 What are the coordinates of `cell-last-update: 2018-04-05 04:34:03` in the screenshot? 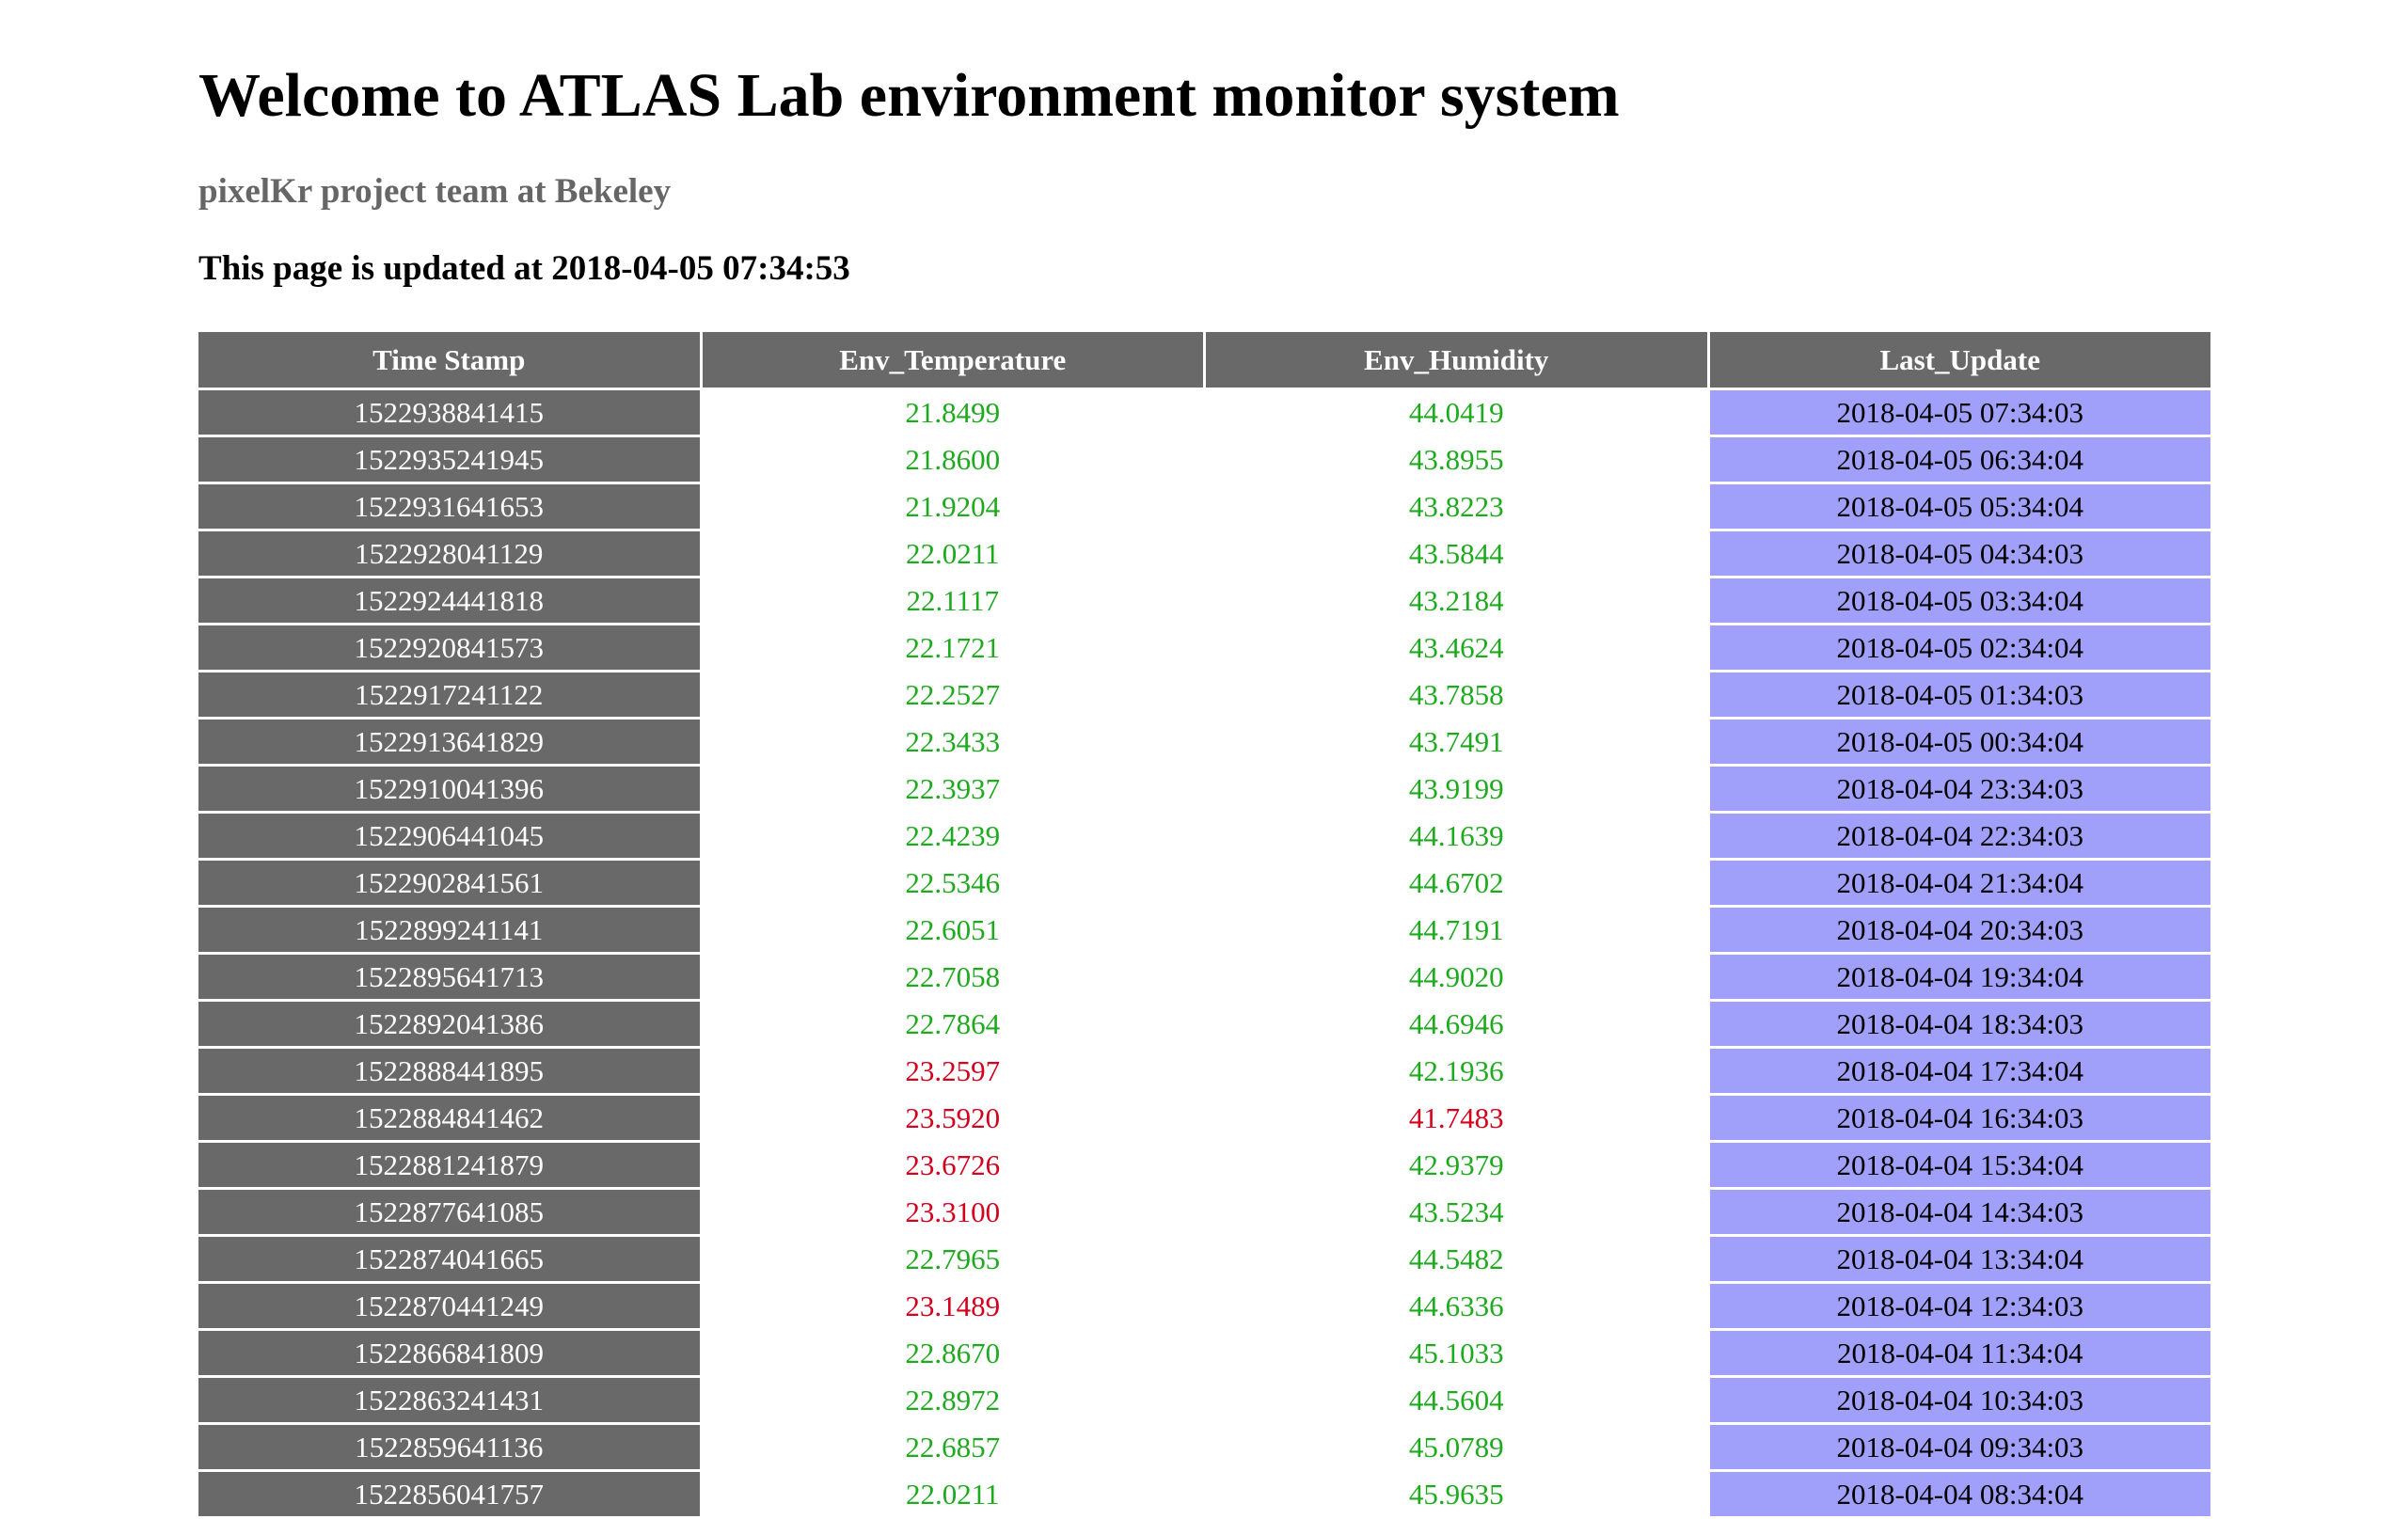 It's located at (1960, 553).